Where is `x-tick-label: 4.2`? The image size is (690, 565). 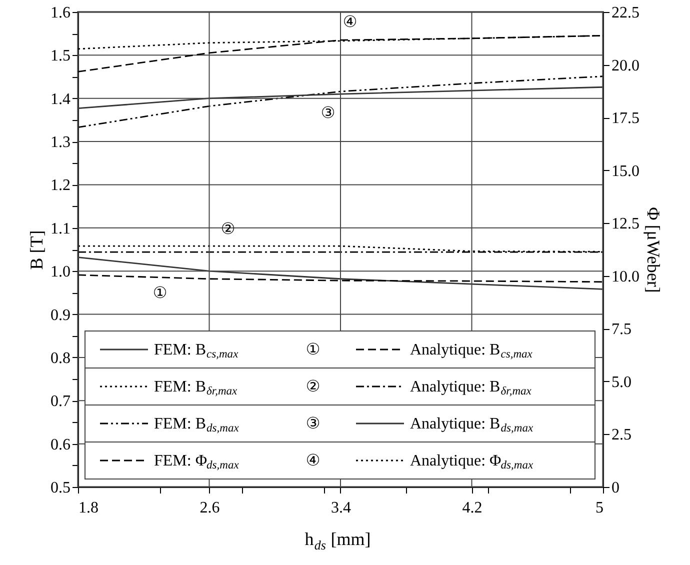
x-tick-label: 4.2 is located at coordinates (472, 508).